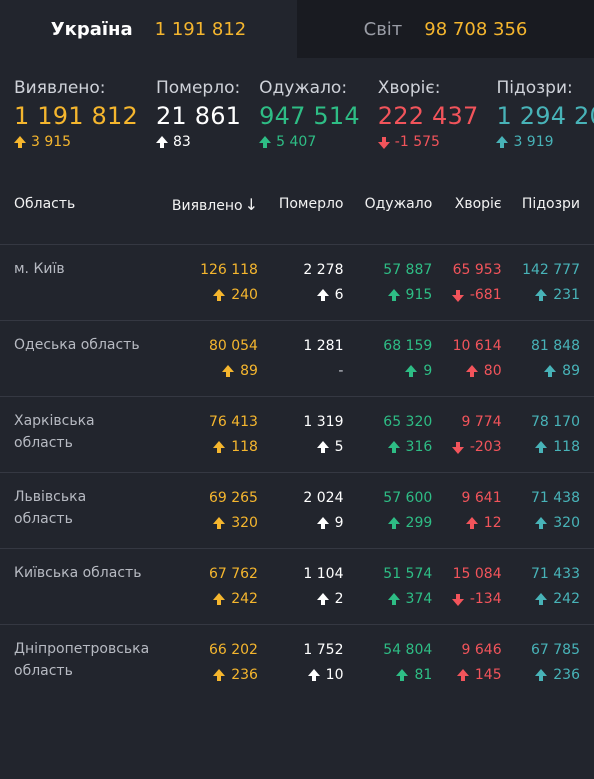 This screenshot has width=594, height=779. I want to click on tab-ukraine: Україна 1 191 812, so click(148, 29).